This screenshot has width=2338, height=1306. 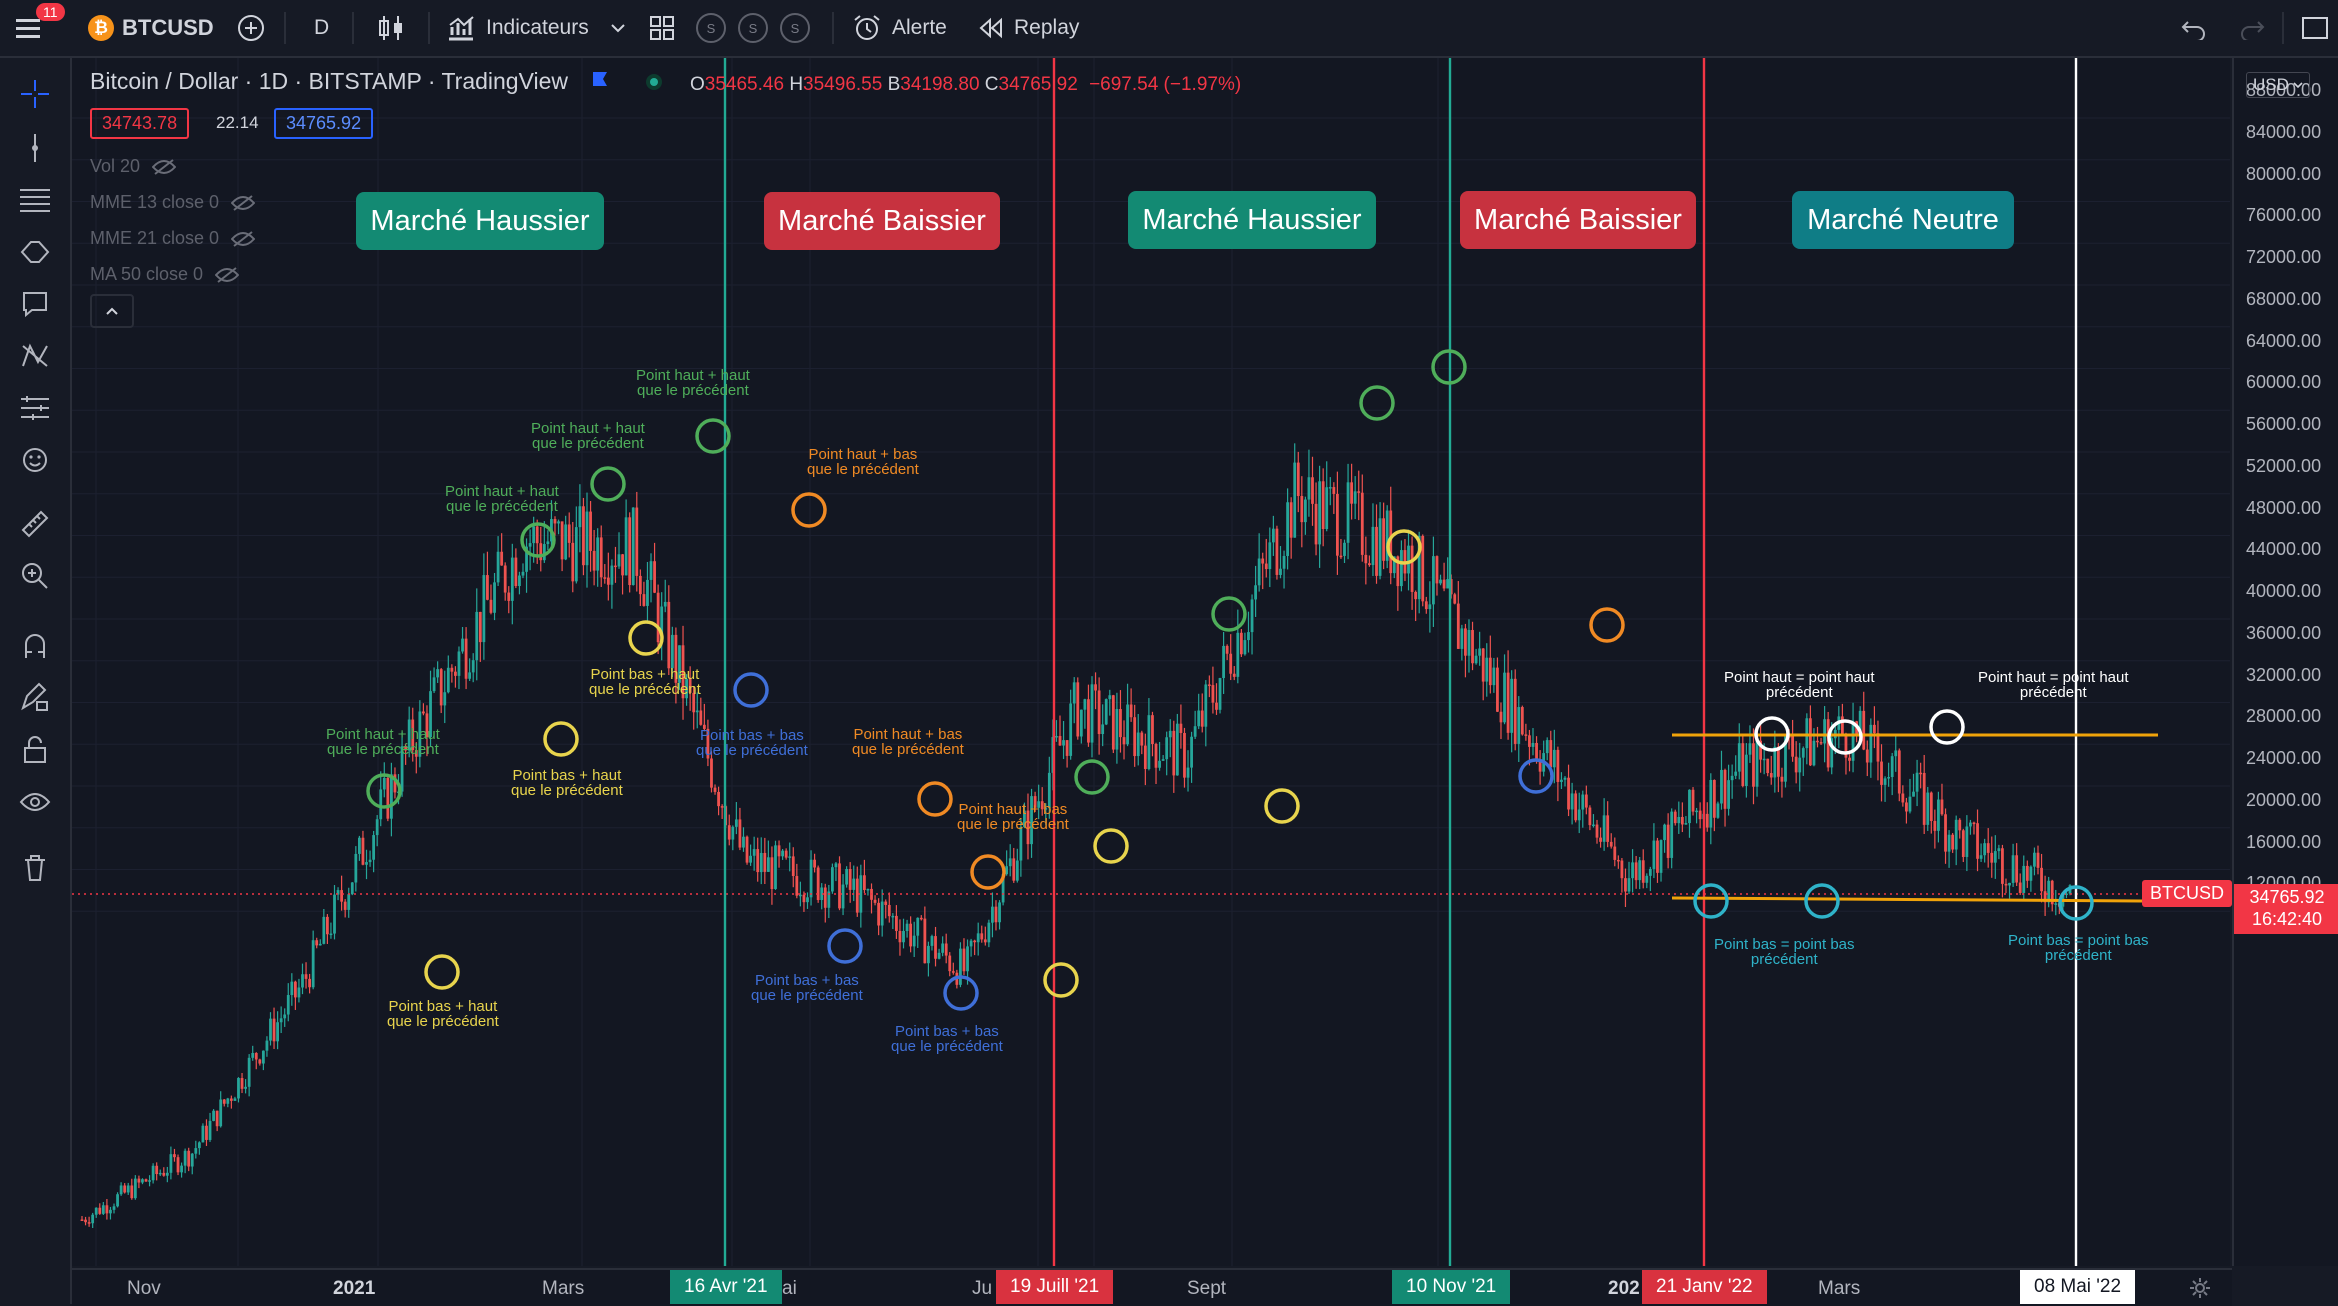 What do you see at coordinates (1624, 1288) in the screenshot?
I see `time-label-2022: 202` at bounding box center [1624, 1288].